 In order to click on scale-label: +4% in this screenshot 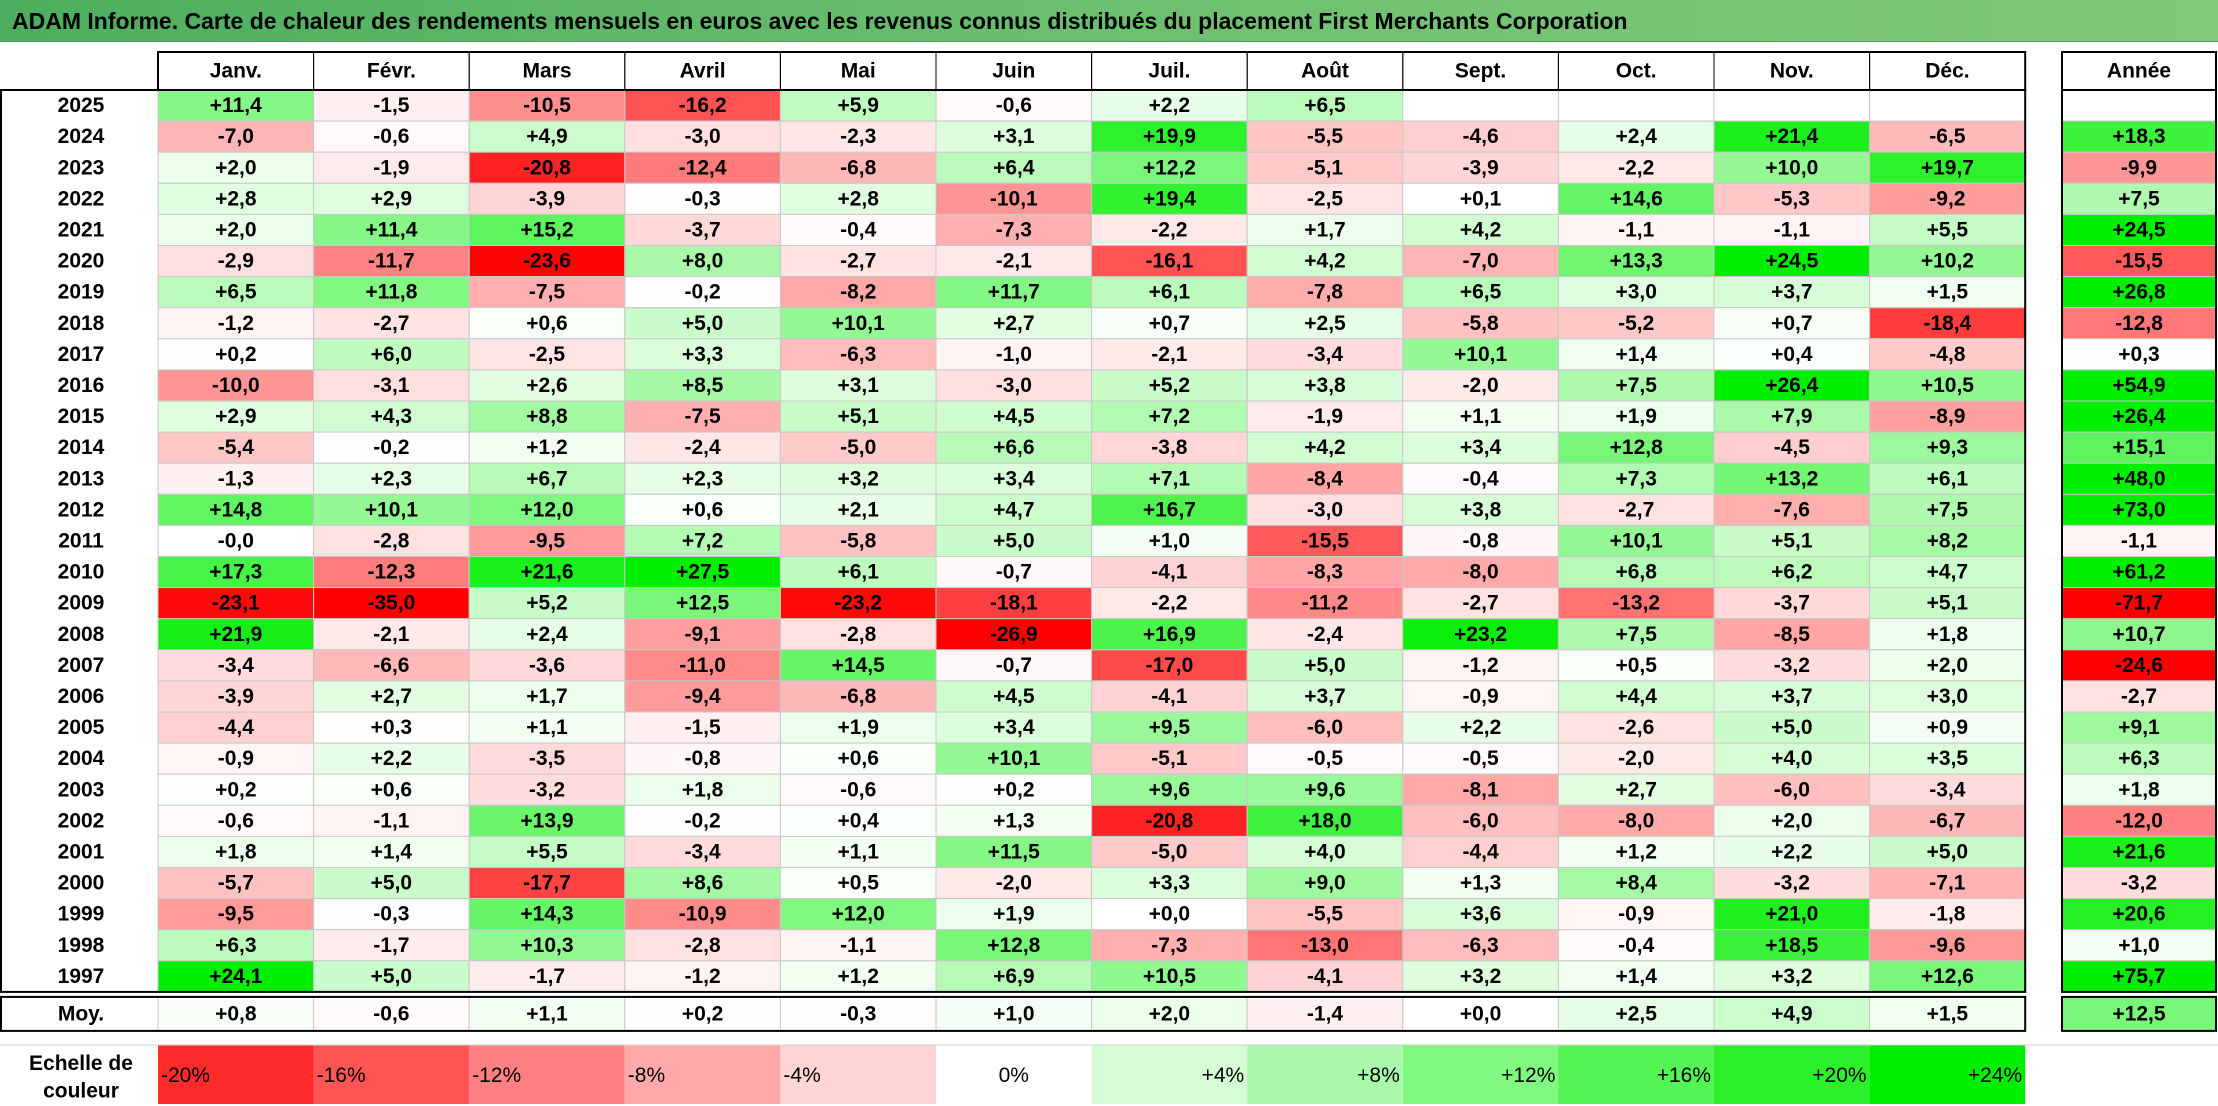, I will do `click(1223, 1075)`.